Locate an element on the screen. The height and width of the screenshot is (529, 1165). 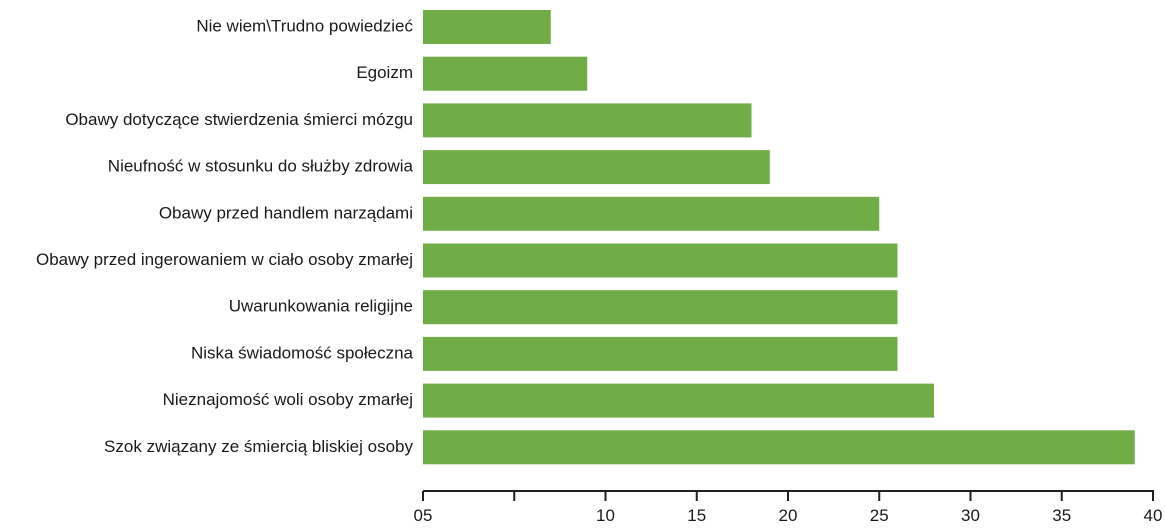
category-label: Uwarunkowania religijne is located at coordinates (321, 306).